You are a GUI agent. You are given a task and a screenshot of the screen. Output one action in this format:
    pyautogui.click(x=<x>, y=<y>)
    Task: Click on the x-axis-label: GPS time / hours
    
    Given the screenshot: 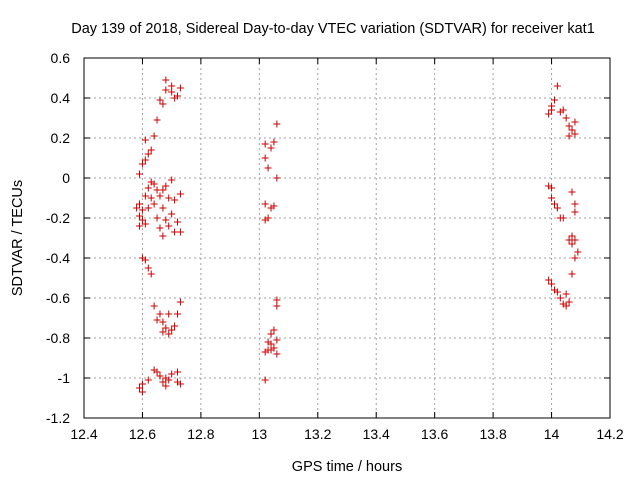 What is the action you would take?
    pyautogui.click(x=347, y=467)
    